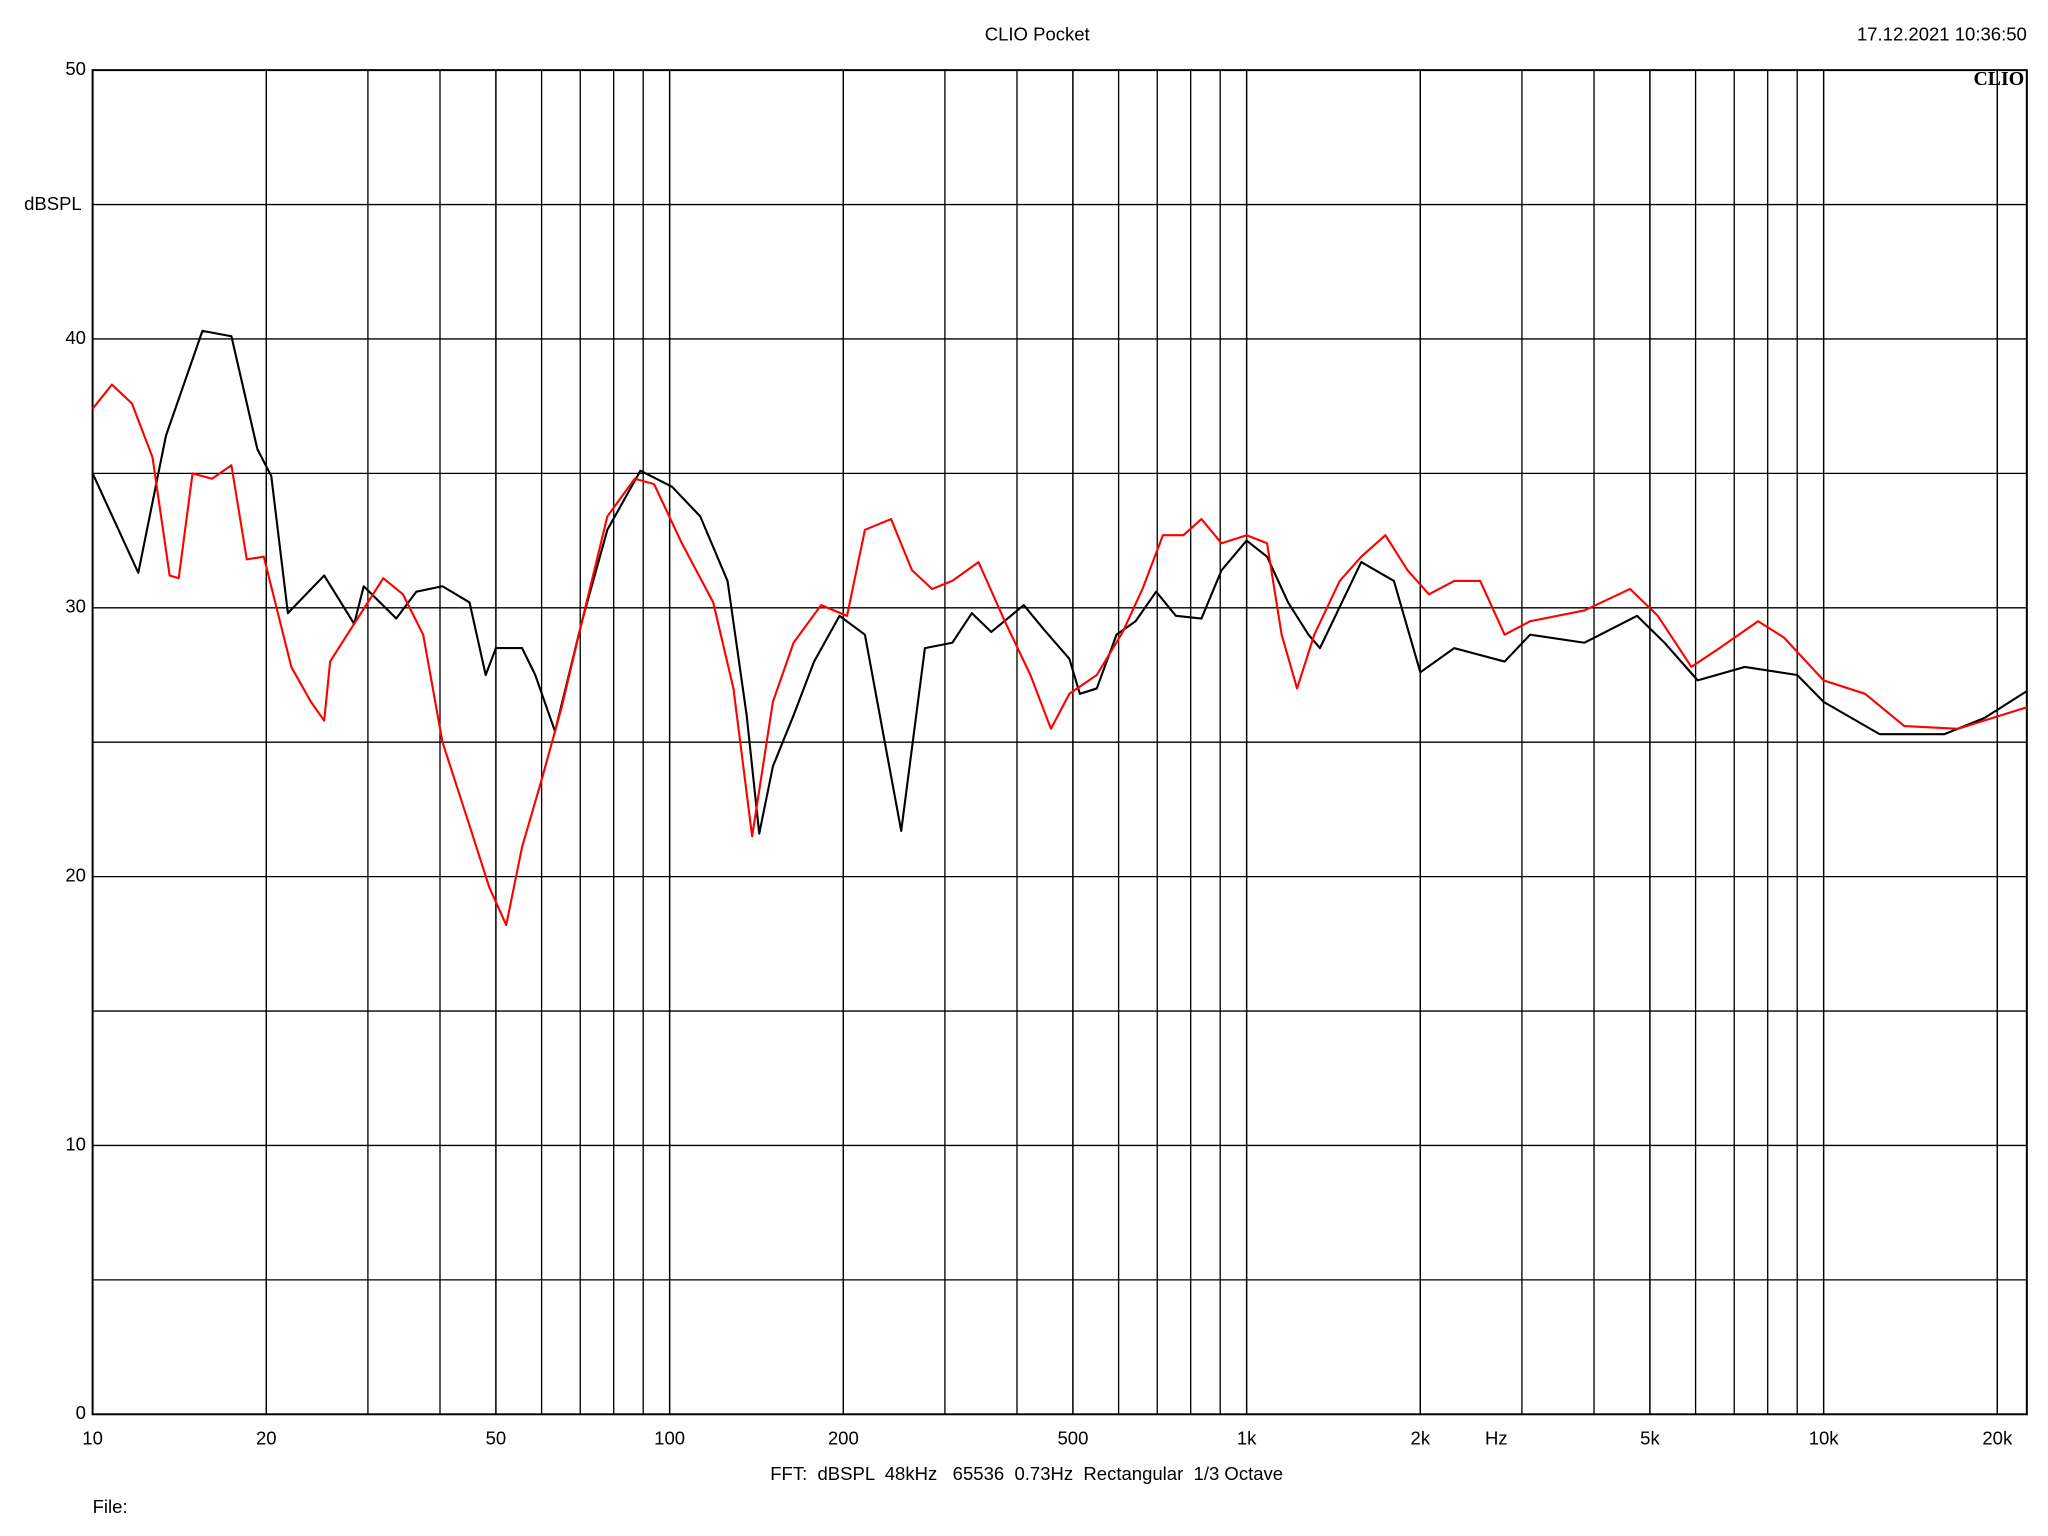  Describe the element at coordinates (92, 1437) in the screenshot. I see `x-tick-label: 10` at that location.